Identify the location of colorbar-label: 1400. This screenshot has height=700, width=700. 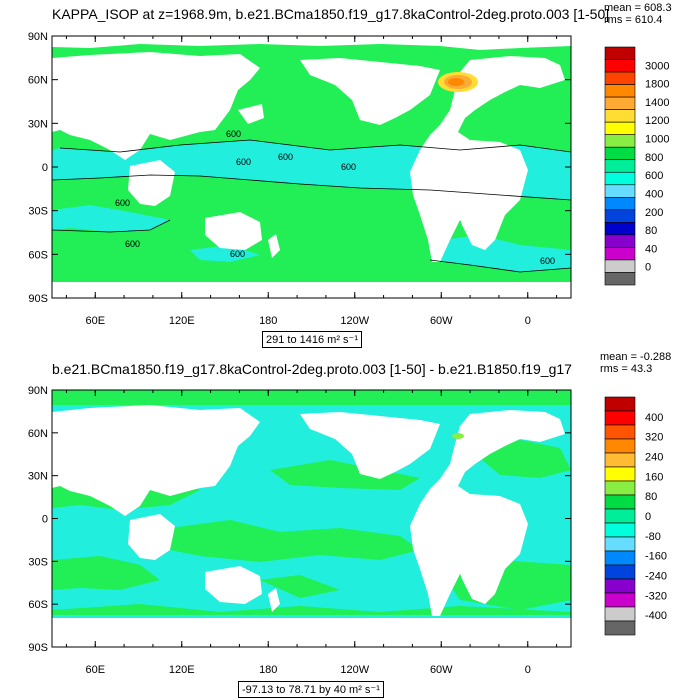
(657, 103).